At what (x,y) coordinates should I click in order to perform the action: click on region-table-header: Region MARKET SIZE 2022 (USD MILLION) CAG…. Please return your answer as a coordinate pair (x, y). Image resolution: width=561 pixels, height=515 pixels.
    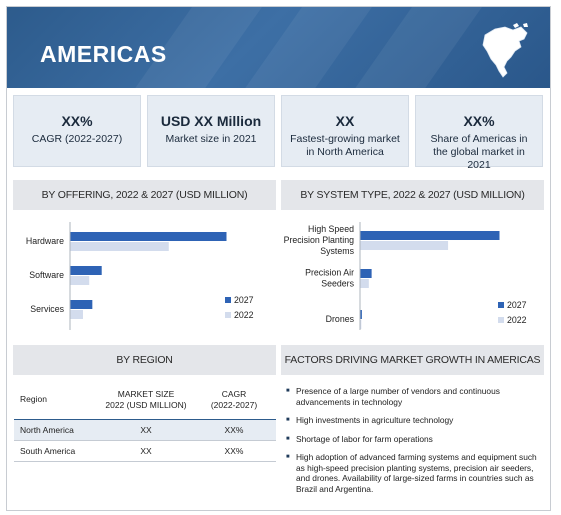
    Looking at the image, I should click on (145, 400).